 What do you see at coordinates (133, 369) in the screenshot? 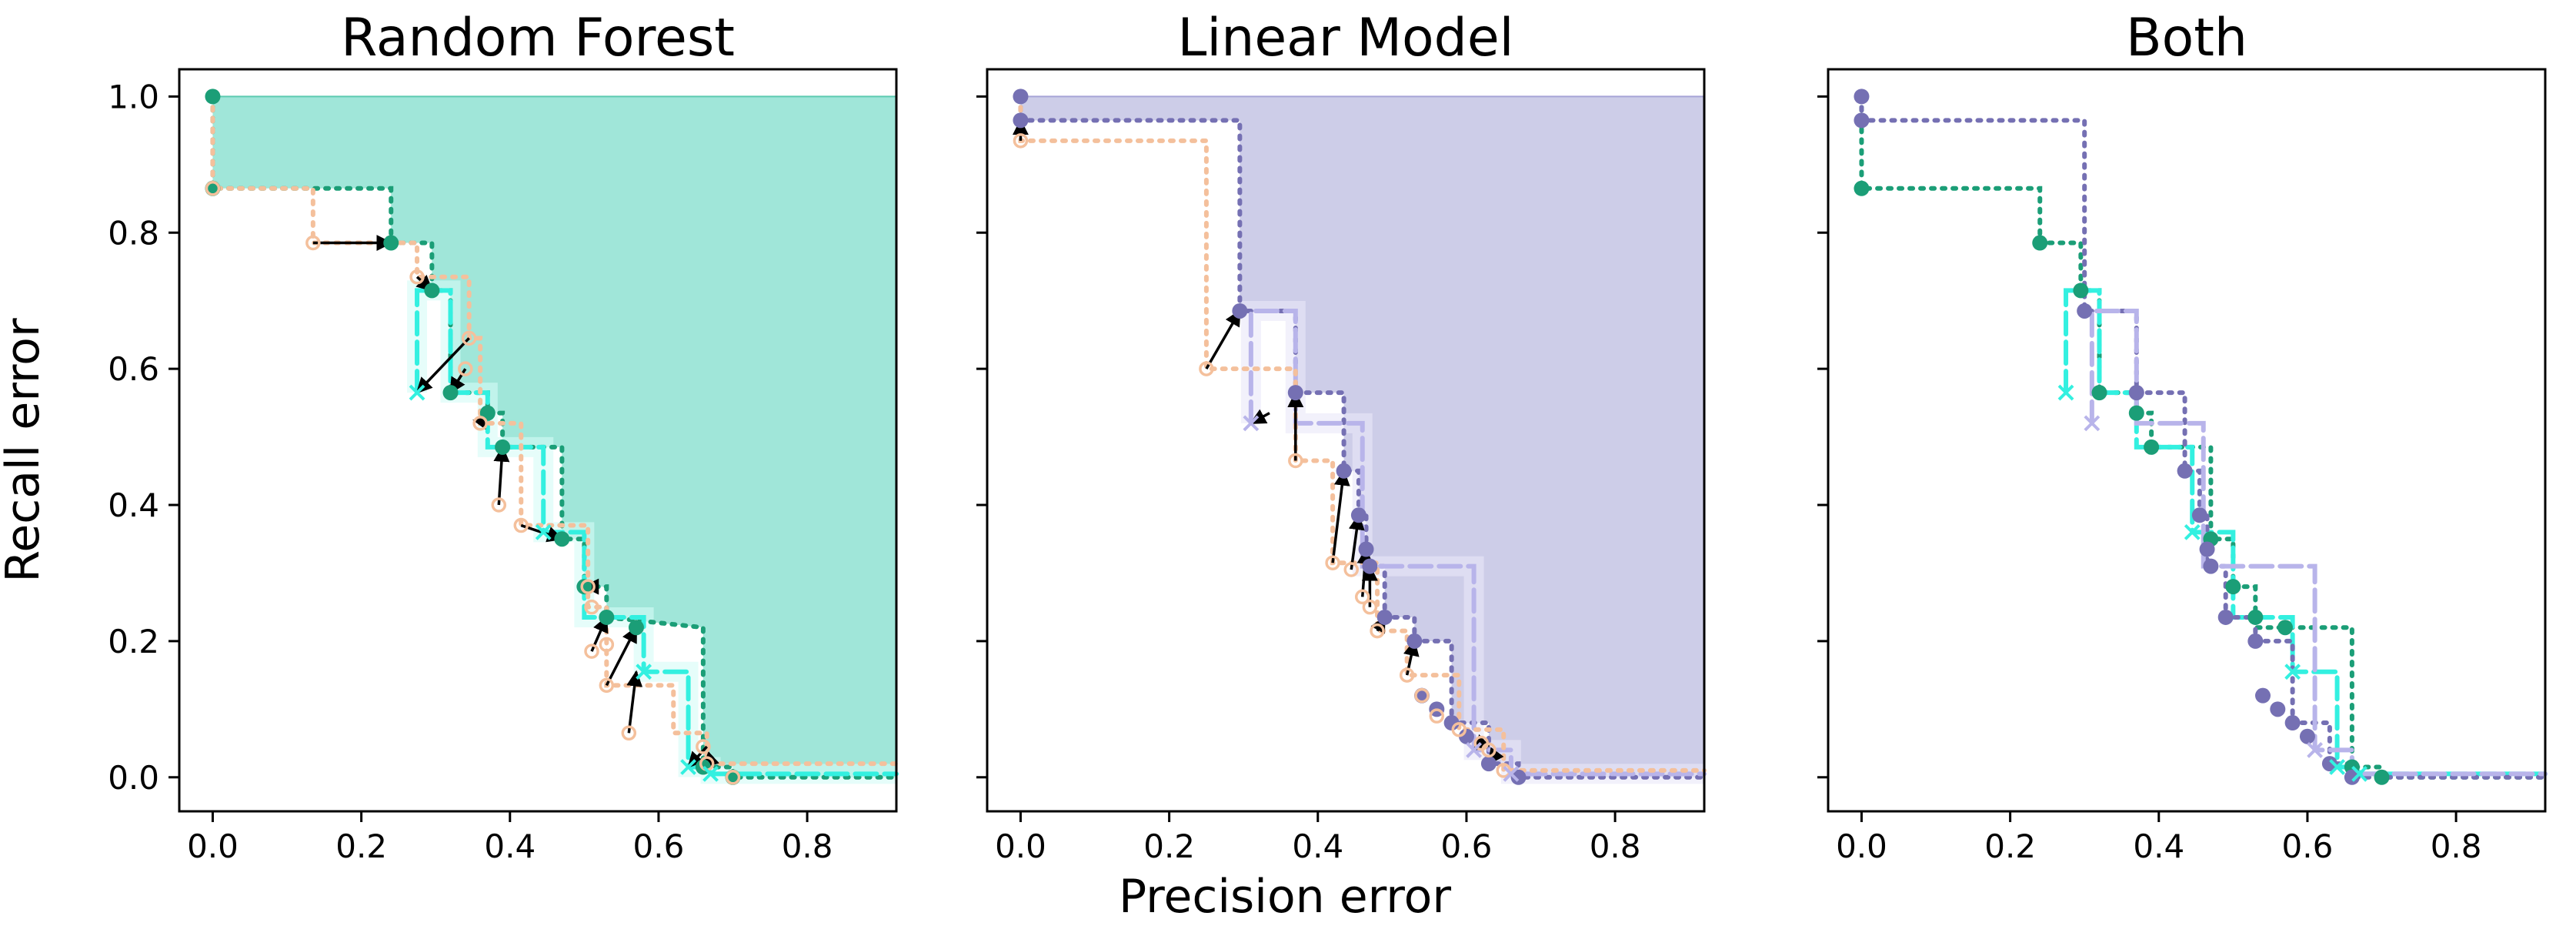
I see `y-tick-label: 0.6` at bounding box center [133, 369].